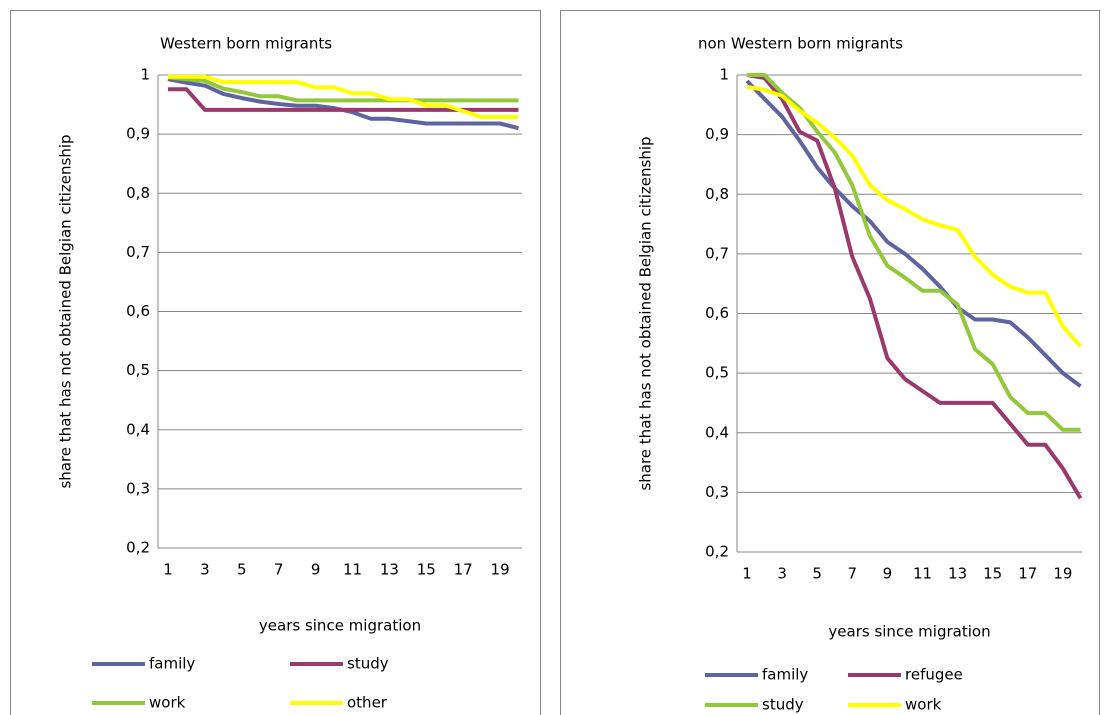 This screenshot has width=1106, height=715. I want to click on chart-title: non Western born migrants, so click(800, 44).